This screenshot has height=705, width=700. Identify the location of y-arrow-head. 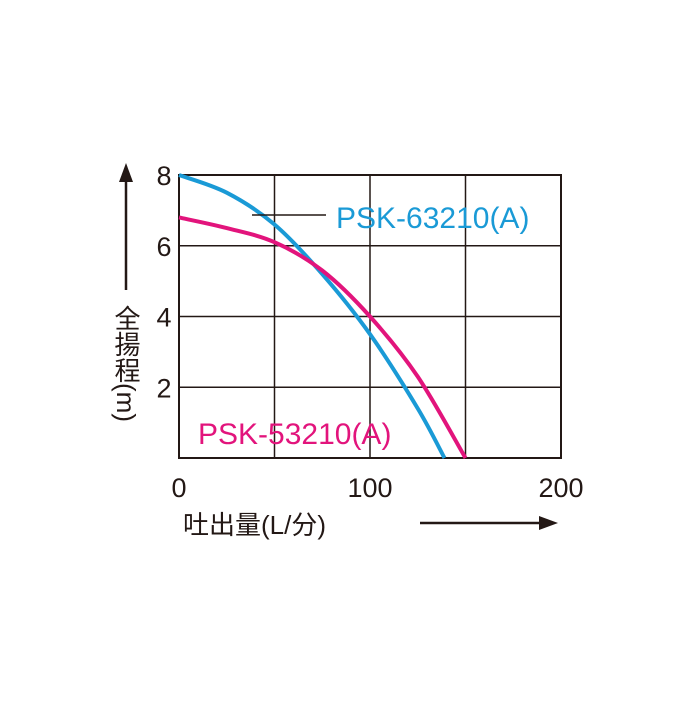
(126, 172).